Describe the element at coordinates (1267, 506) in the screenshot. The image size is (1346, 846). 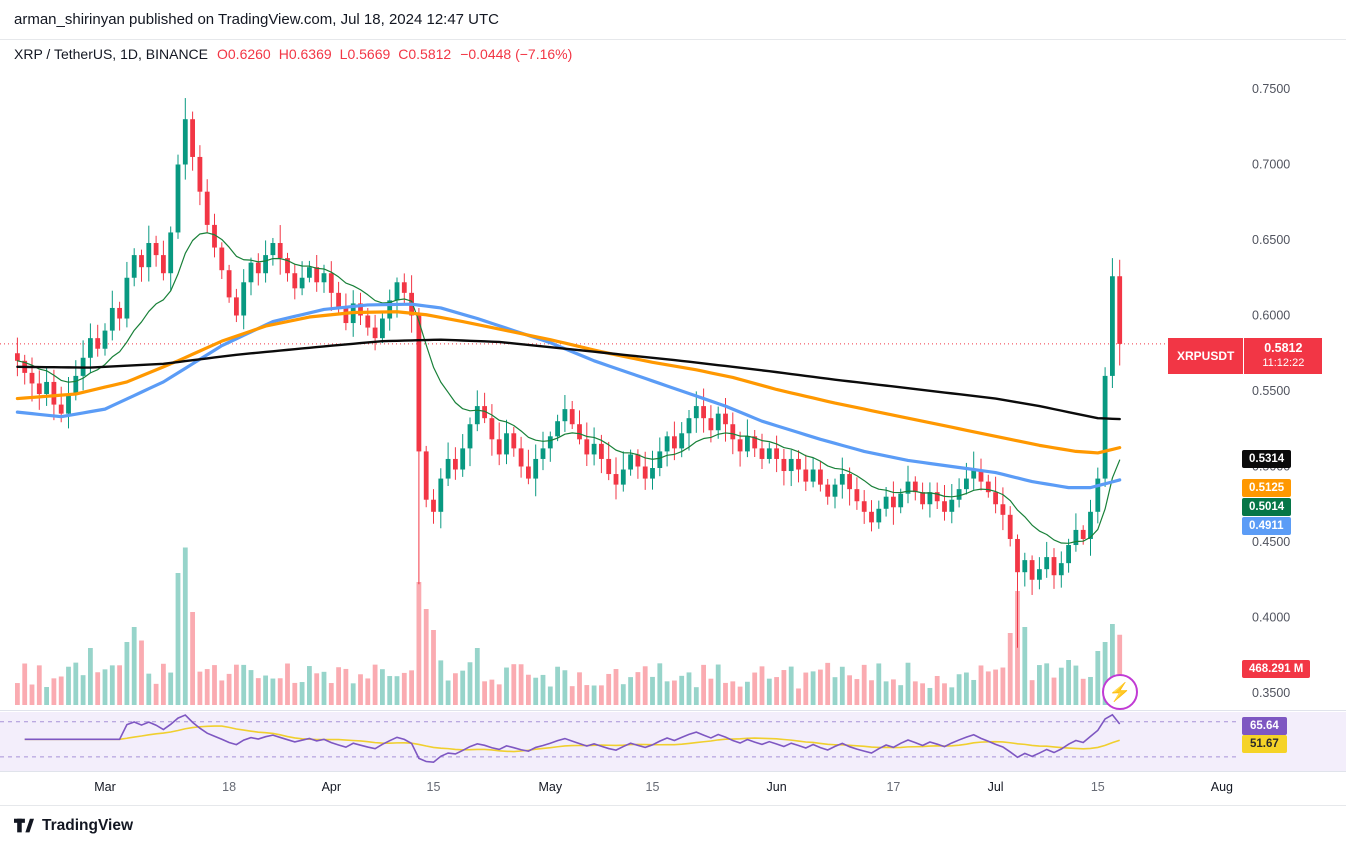
I see `ma-price-badge: 0.5014` at that location.